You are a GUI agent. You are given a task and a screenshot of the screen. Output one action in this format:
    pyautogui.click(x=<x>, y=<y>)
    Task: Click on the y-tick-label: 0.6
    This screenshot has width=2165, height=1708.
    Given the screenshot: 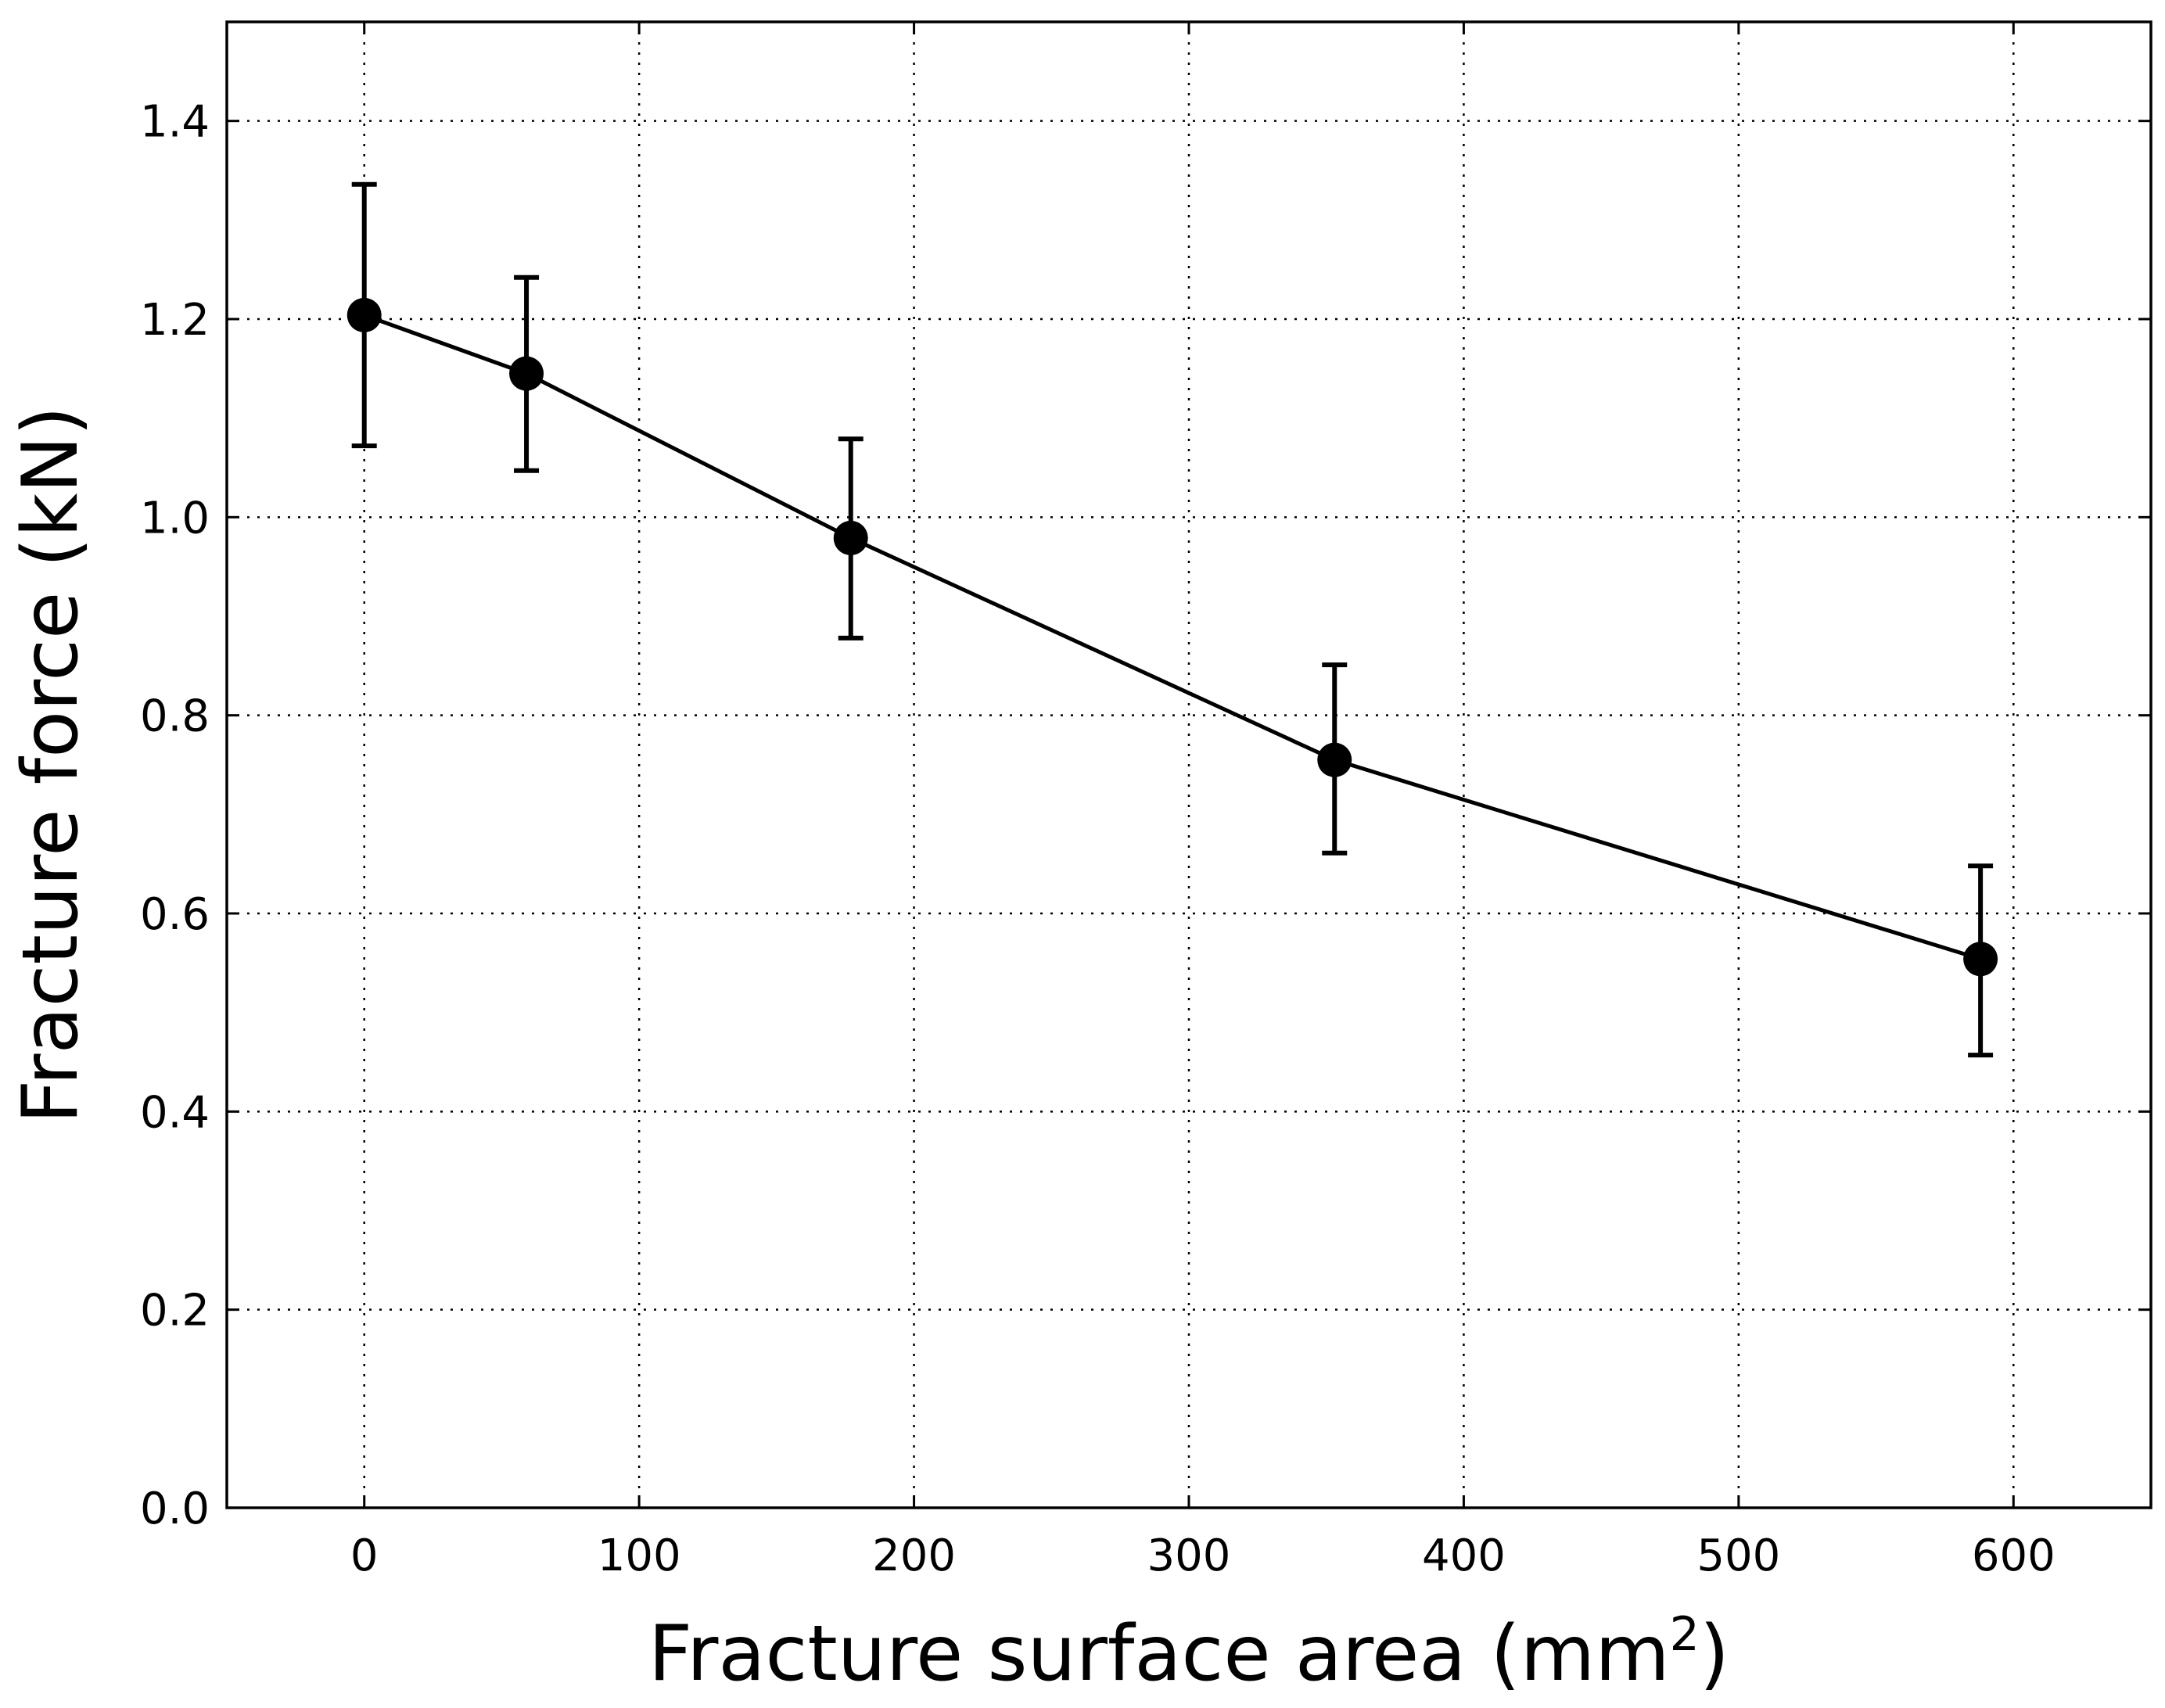 What is the action you would take?
    pyautogui.click(x=175, y=914)
    